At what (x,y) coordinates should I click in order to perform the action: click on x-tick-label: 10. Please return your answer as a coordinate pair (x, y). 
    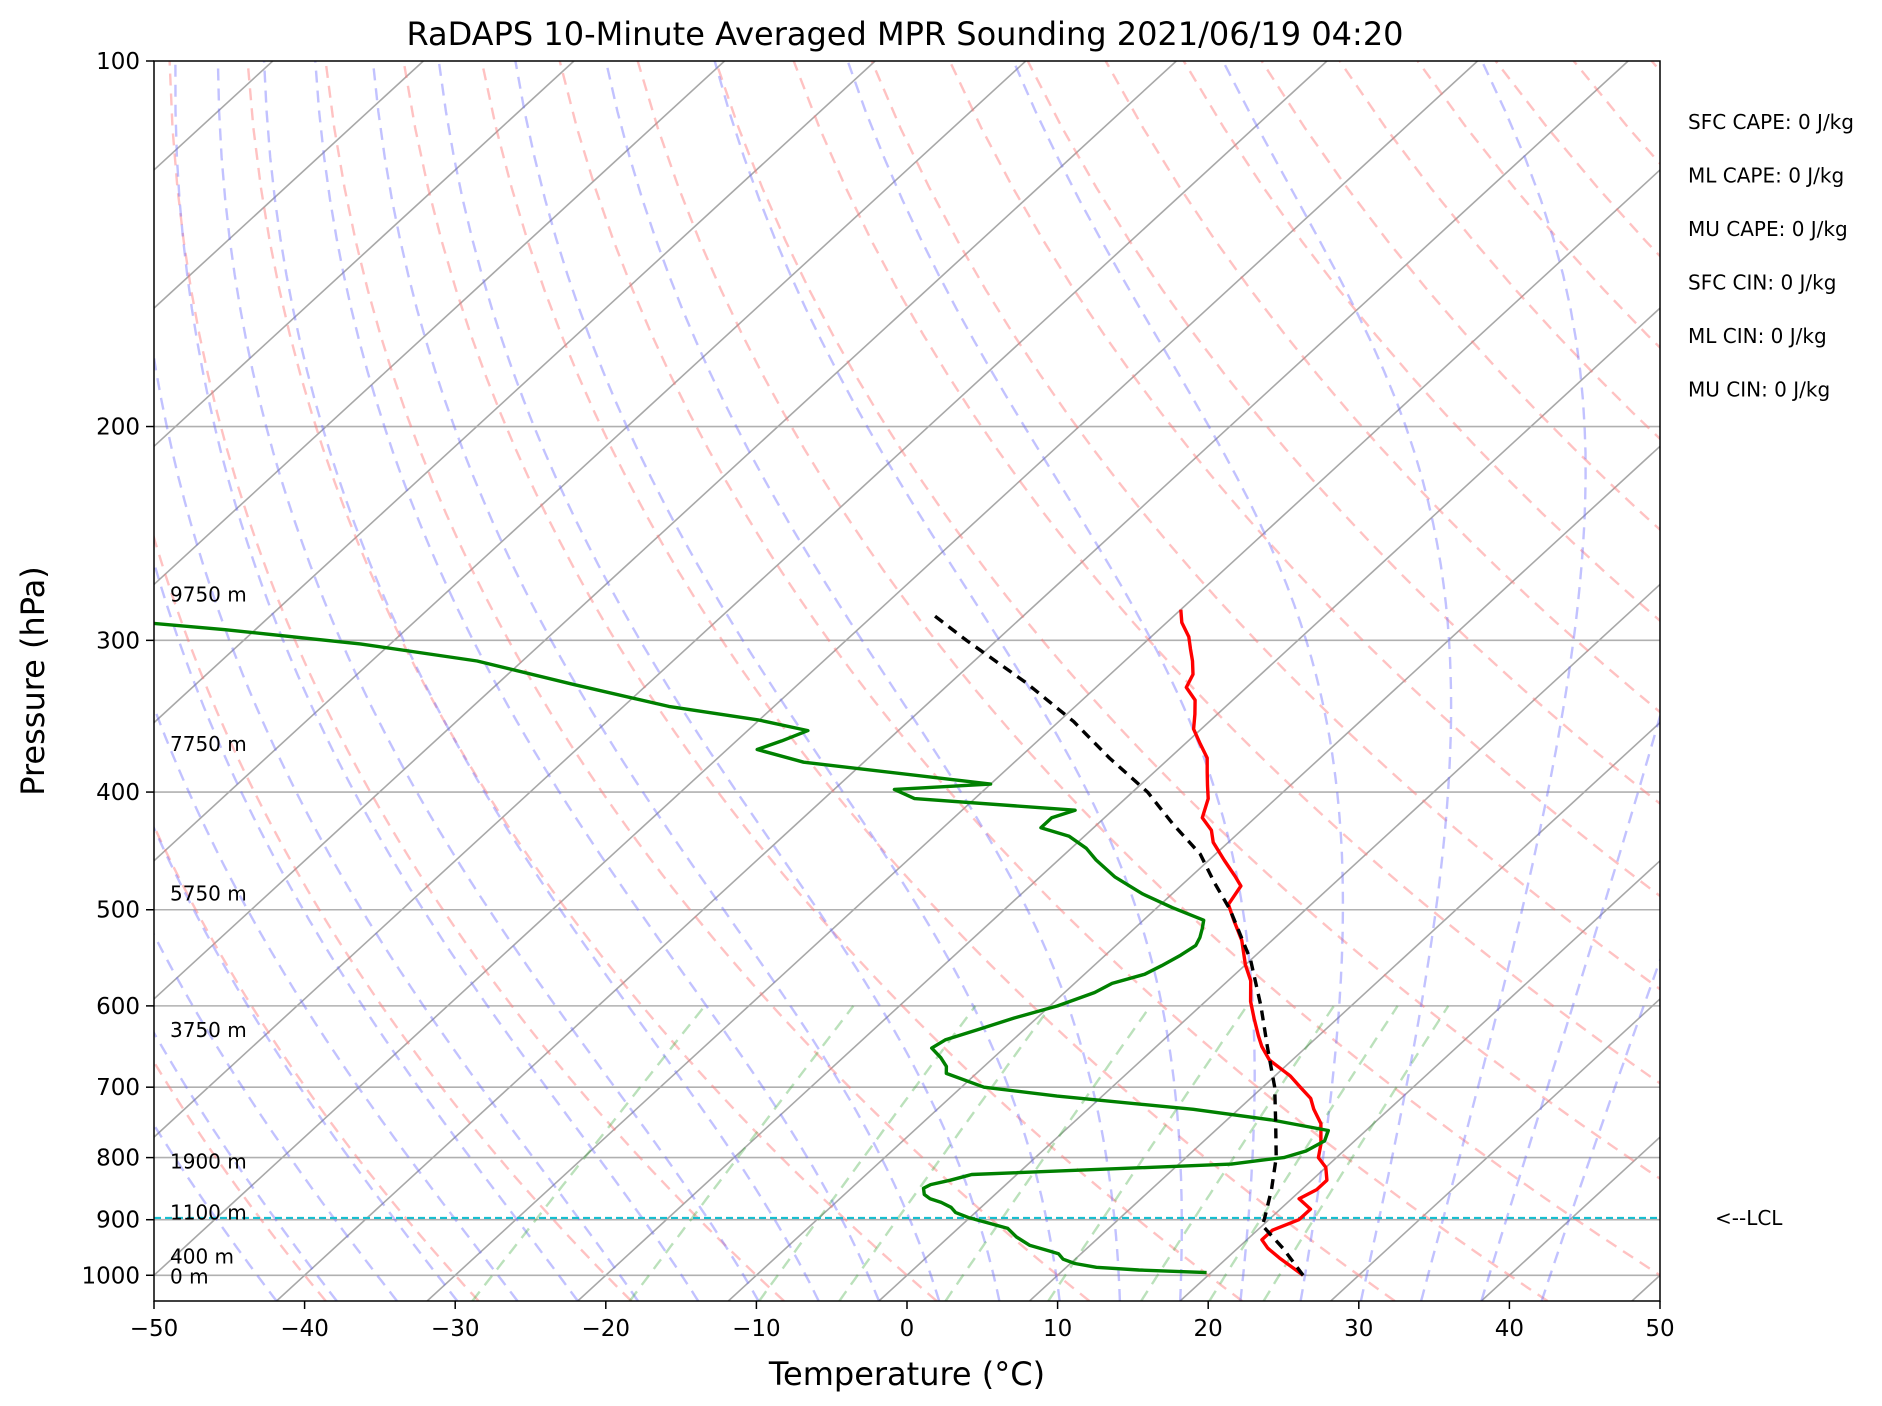
    Looking at the image, I should click on (1057, 1329).